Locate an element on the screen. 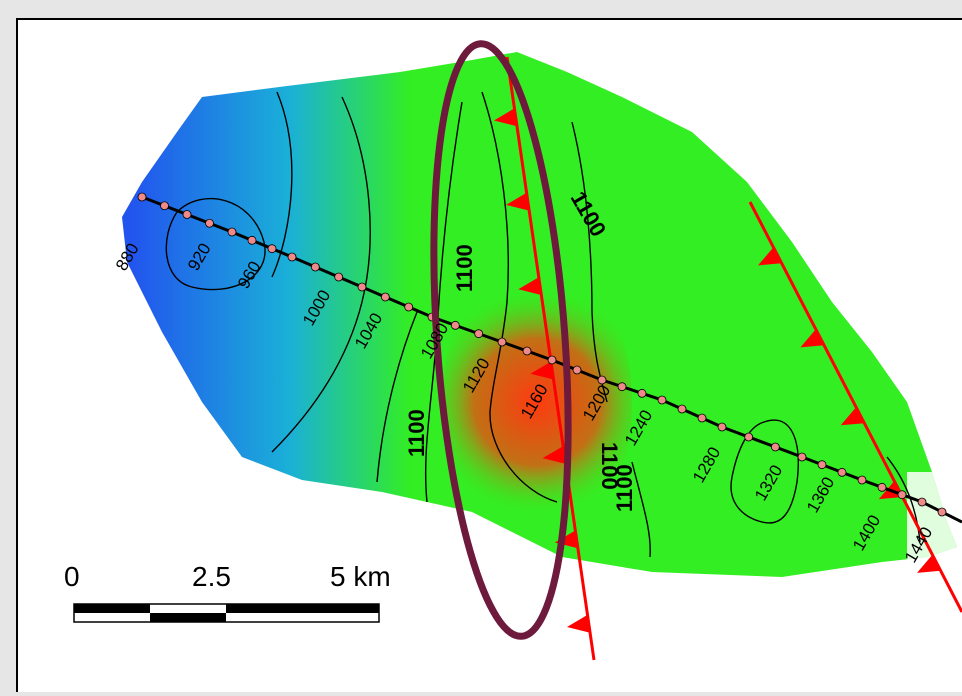 The height and width of the screenshot is (696, 962). fault-line is located at coordinates (855, 407).